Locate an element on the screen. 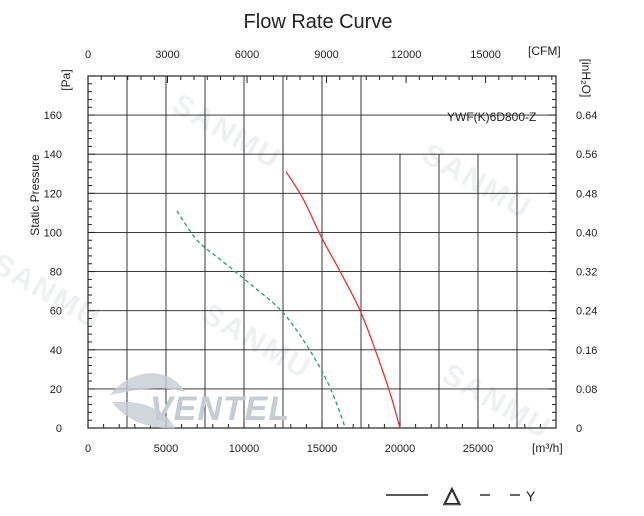 The image size is (644, 516). y-tick-label-left: 160 is located at coordinates (53, 116).